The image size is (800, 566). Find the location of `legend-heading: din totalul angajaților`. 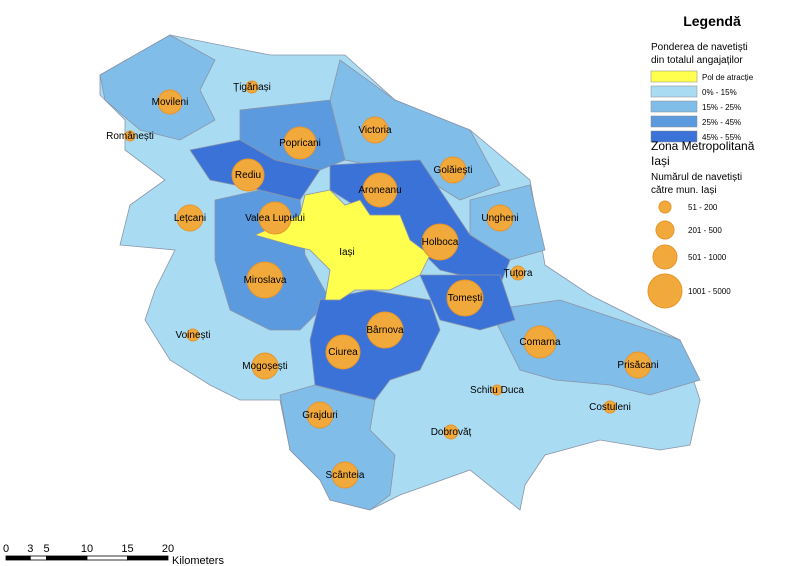

legend-heading: din totalul angajaților is located at coordinates (697, 60).